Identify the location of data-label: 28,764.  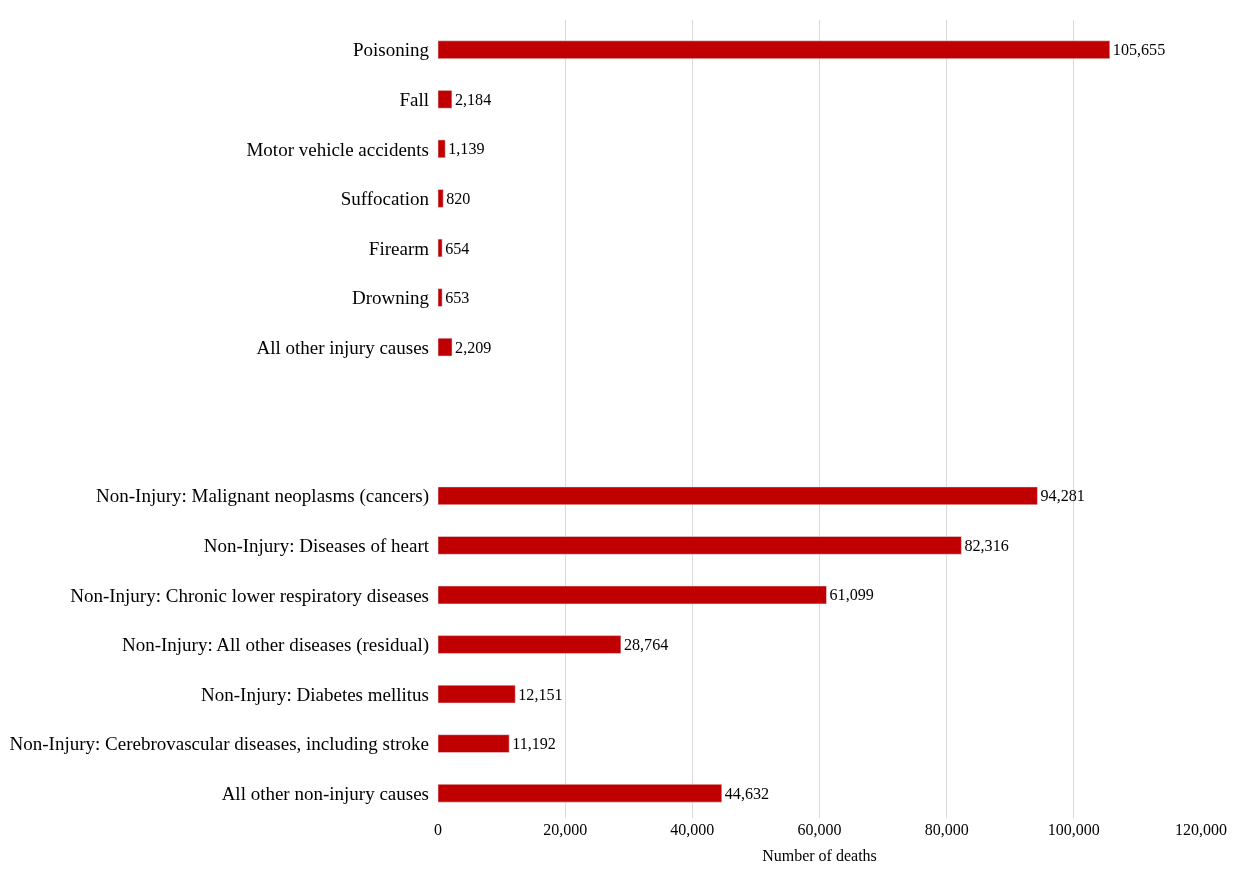
(646, 645).